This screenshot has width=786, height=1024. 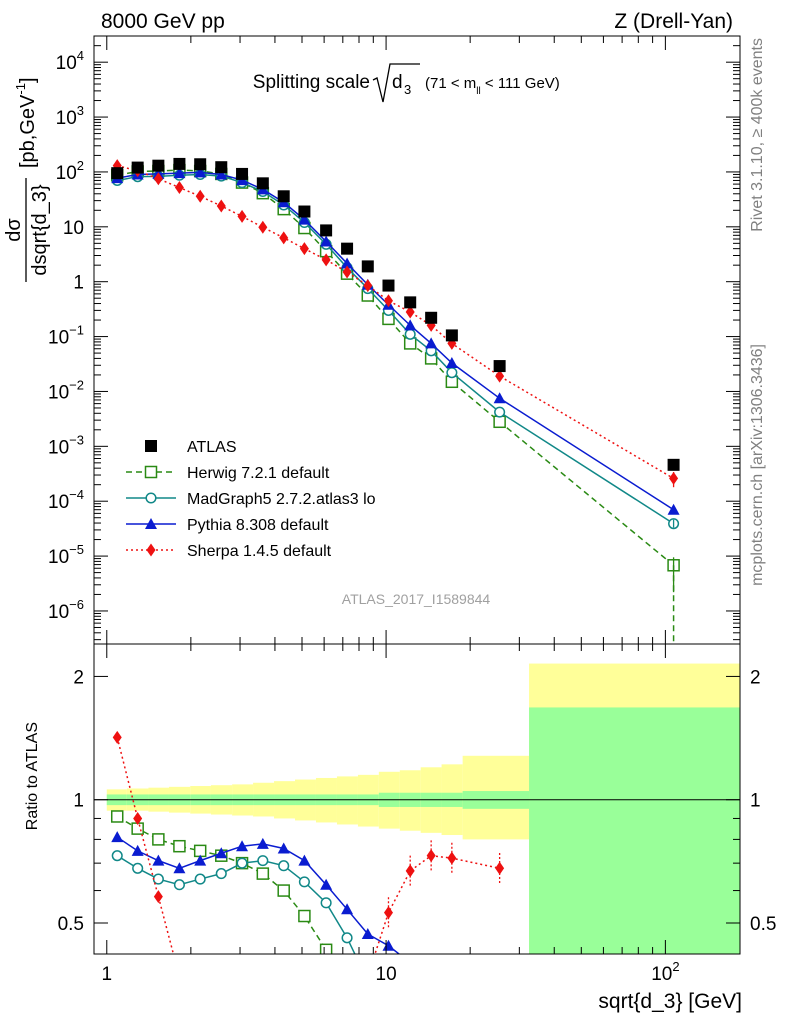 I want to click on title-range: (71 < mll < 111 GeV), so click(x=492, y=86).